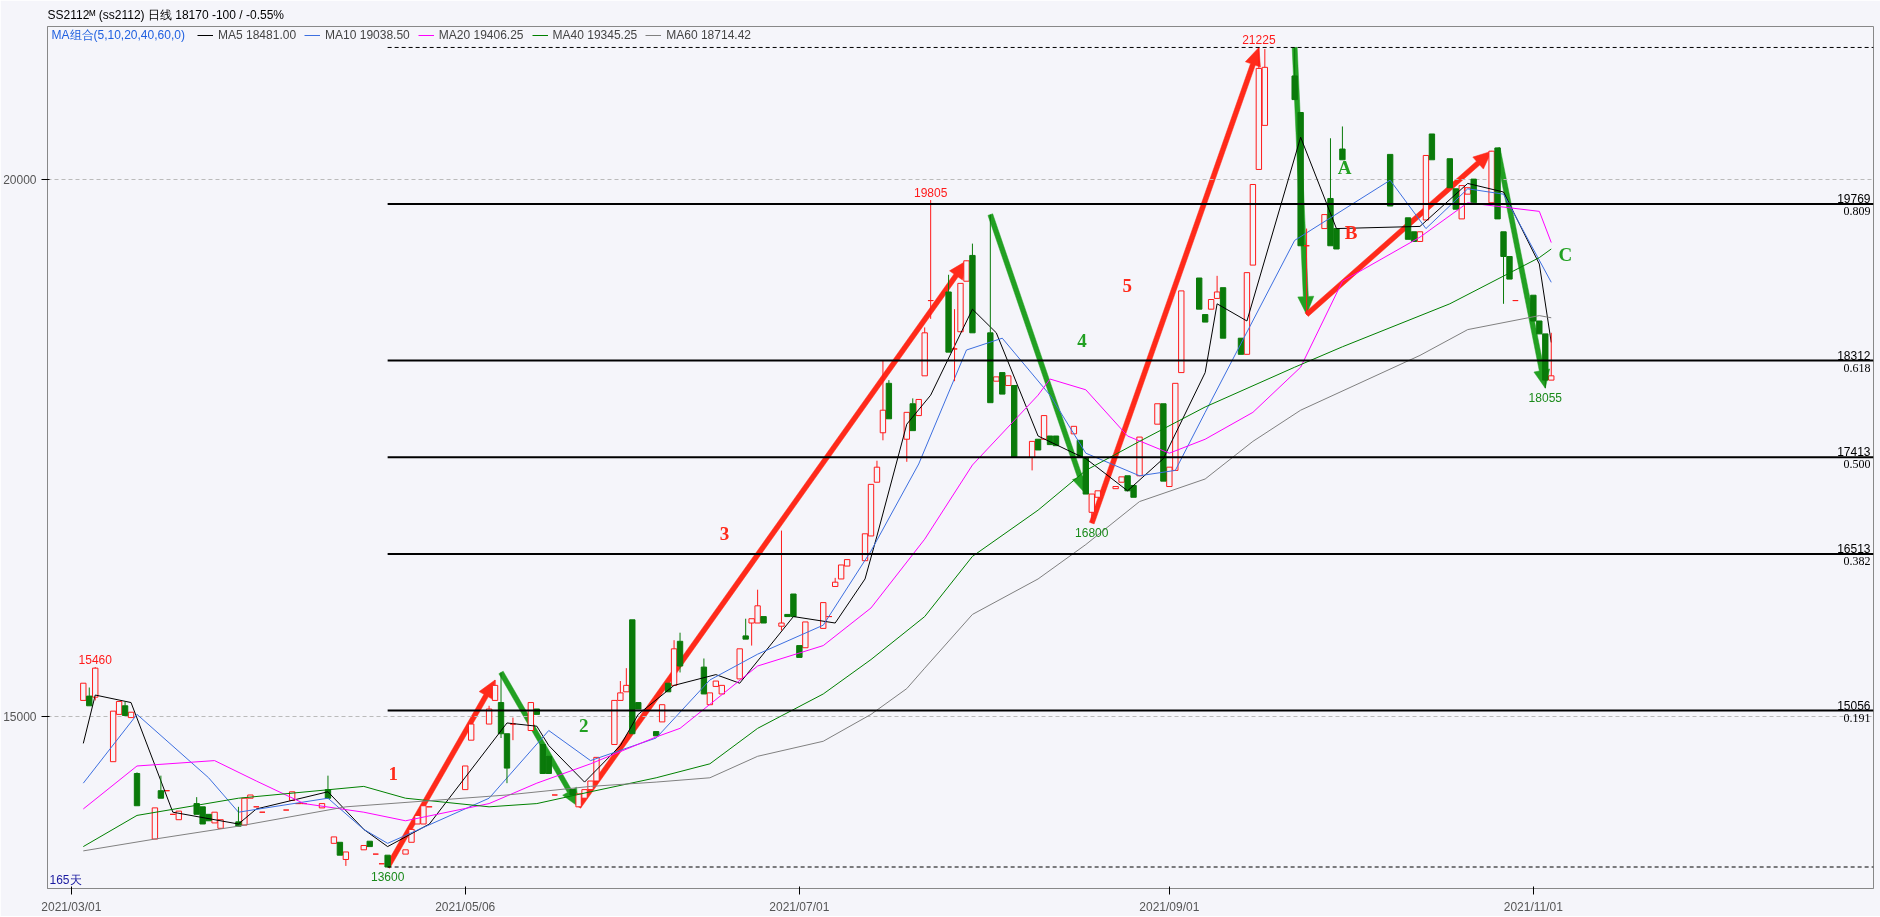  Describe the element at coordinates (71, 906) in the screenshot. I see `x-tick-label: 2021/03/01` at that location.